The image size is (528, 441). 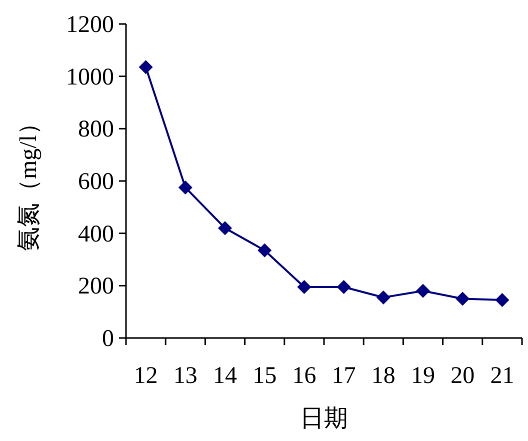 What do you see at coordinates (90, 77) in the screenshot?
I see `y-tick-label: 1000` at bounding box center [90, 77].